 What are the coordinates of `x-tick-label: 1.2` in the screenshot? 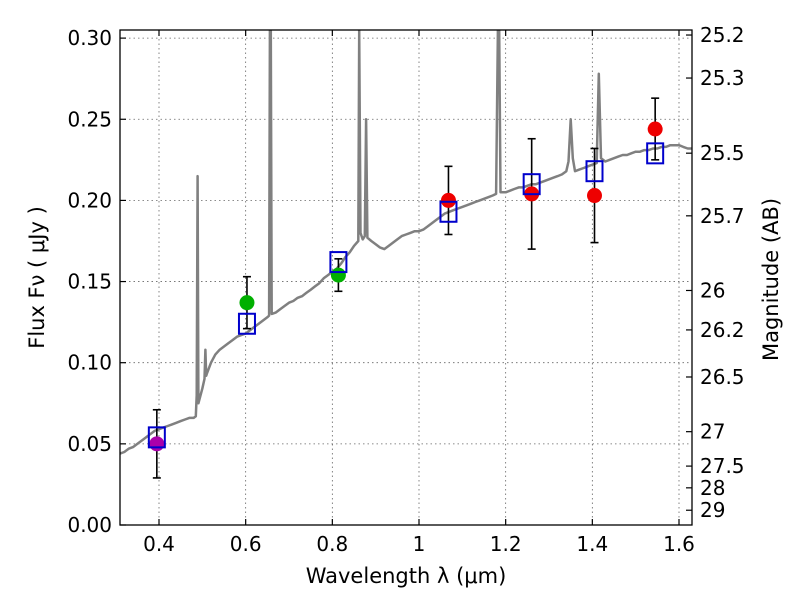 It's located at (506, 544).